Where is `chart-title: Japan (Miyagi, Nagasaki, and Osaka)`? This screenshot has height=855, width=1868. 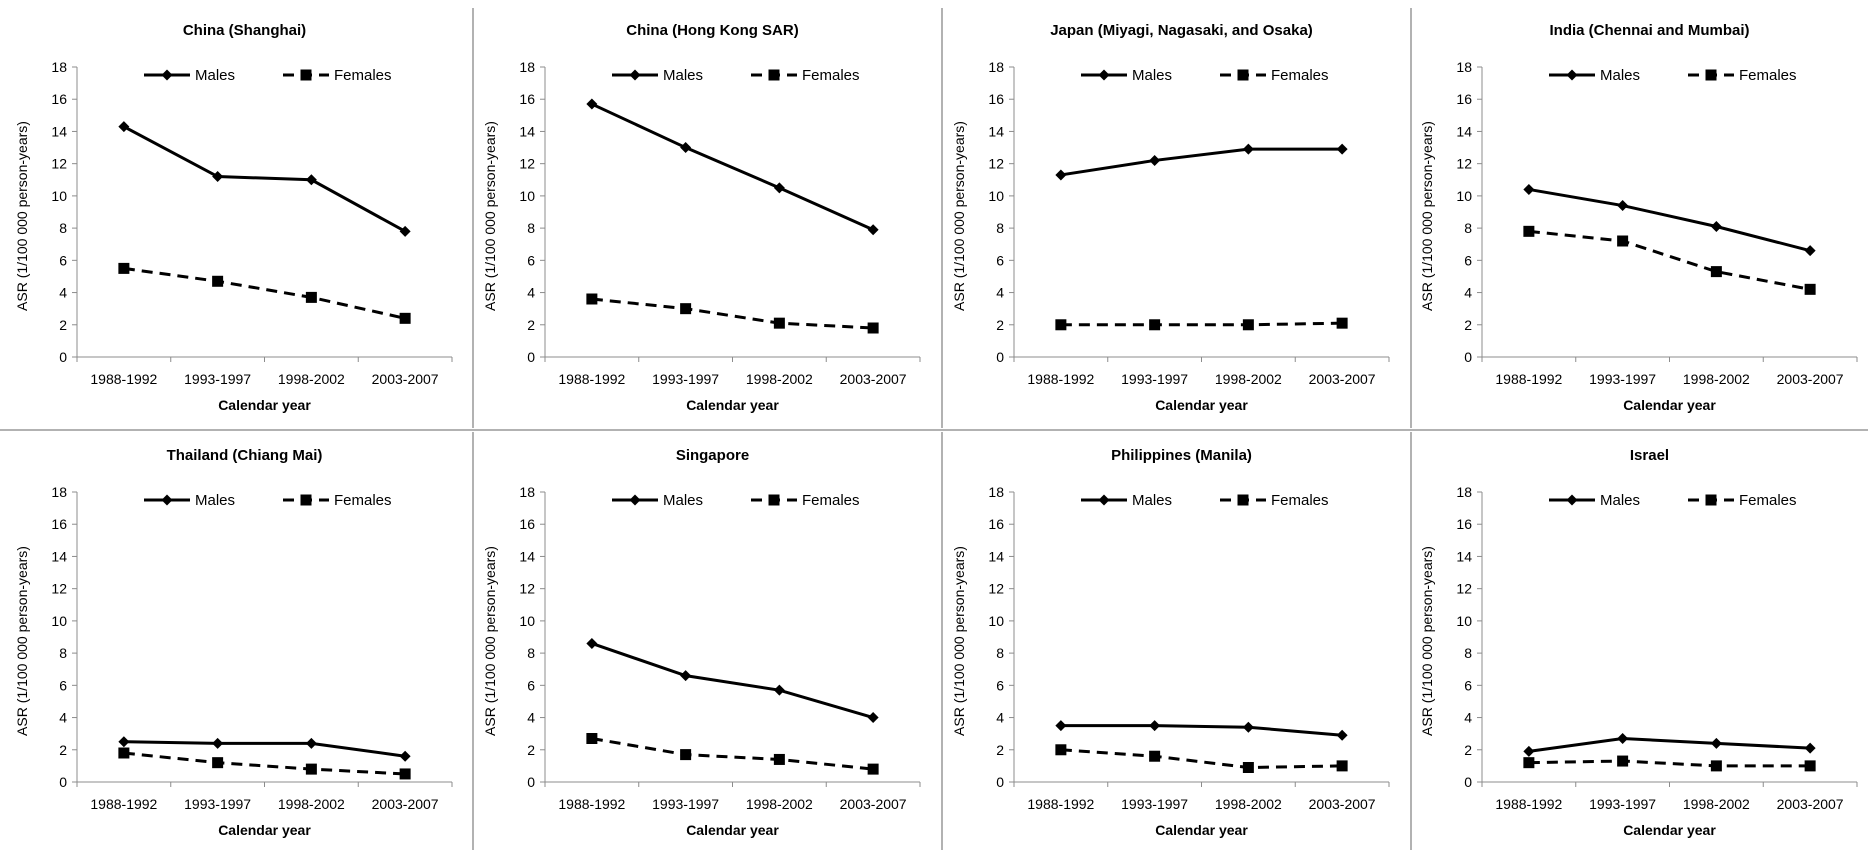
chart-title: Japan (Miyagi, Nagasaki, and Osaka) is located at coordinates (1181, 30).